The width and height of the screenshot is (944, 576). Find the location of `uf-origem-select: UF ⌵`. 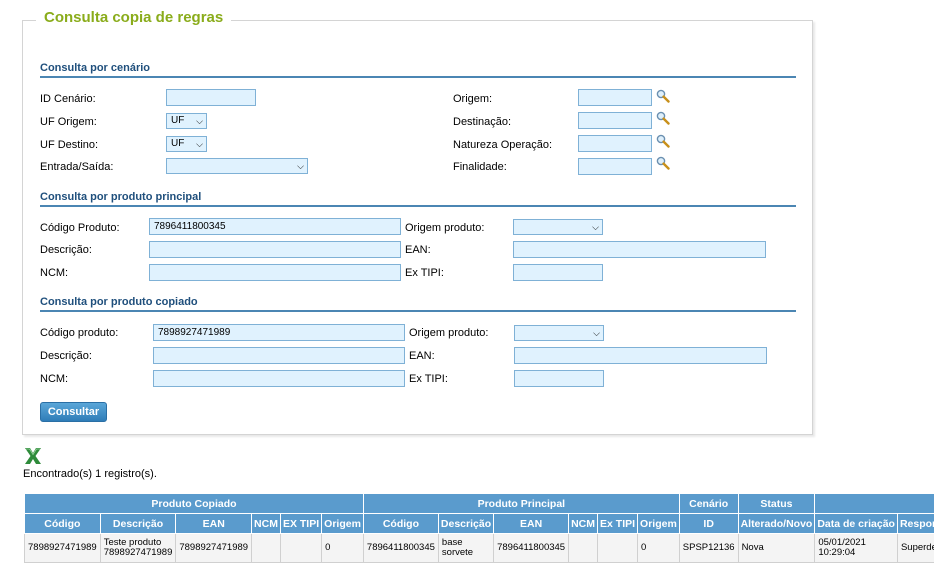

uf-origem-select: UF ⌵ is located at coordinates (186, 121).